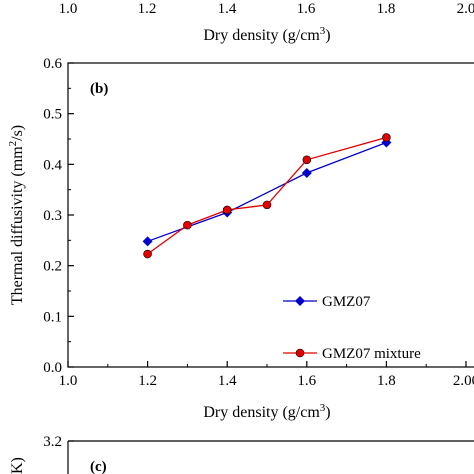  I want to click on y-tick-label: 0.3, so click(52, 216).